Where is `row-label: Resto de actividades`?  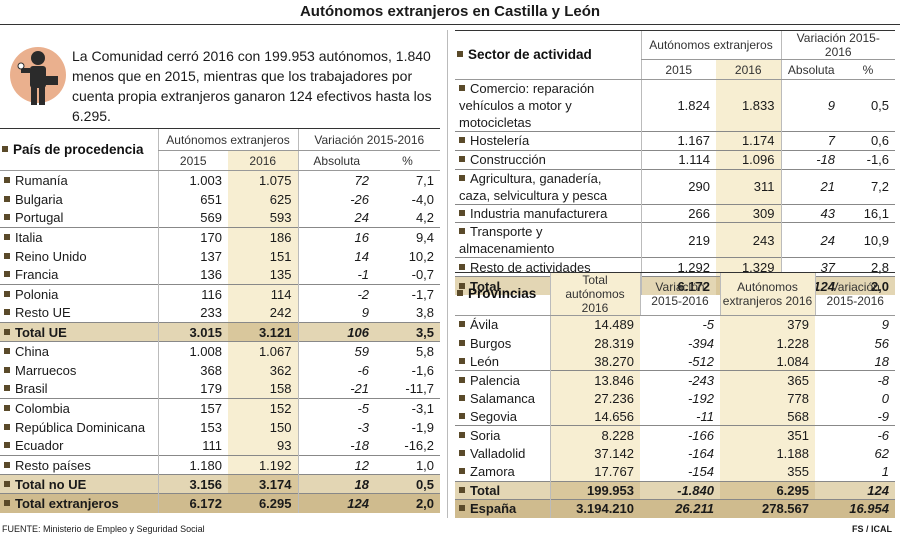 row-label: Resto de actividades is located at coordinates (548, 267).